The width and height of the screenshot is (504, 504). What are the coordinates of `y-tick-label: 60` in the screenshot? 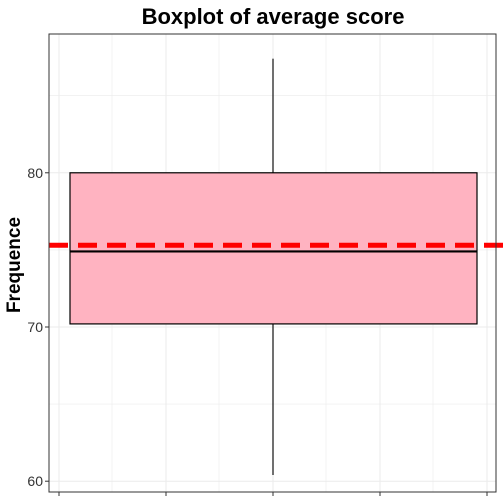 It's located at (35, 481).